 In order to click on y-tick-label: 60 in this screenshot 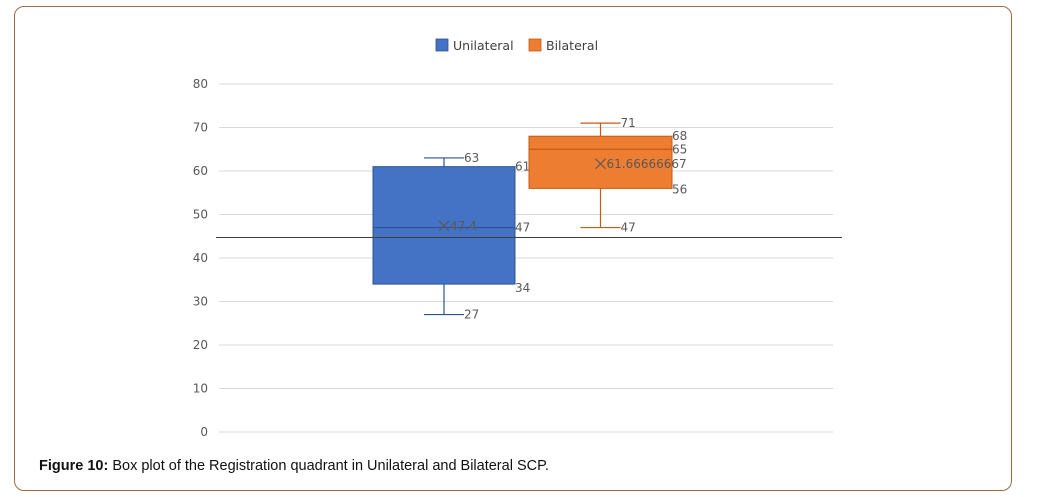, I will do `click(200, 171)`.